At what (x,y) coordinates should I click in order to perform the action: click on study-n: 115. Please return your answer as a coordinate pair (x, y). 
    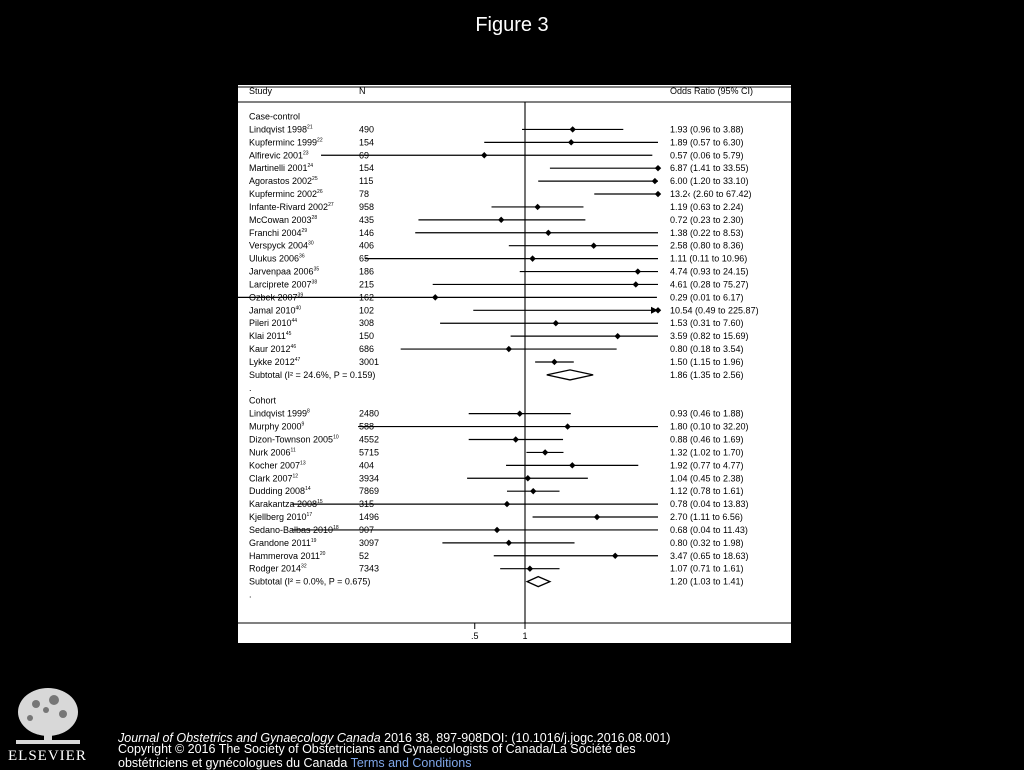
    Looking at the image, I should click on (366, 181).